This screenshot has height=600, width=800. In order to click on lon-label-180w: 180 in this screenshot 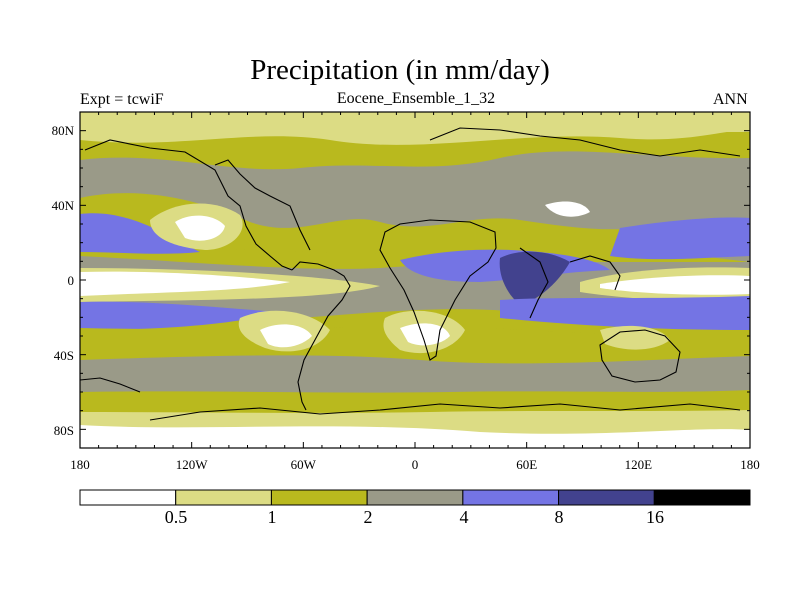, I will do `click(80, 464)`.